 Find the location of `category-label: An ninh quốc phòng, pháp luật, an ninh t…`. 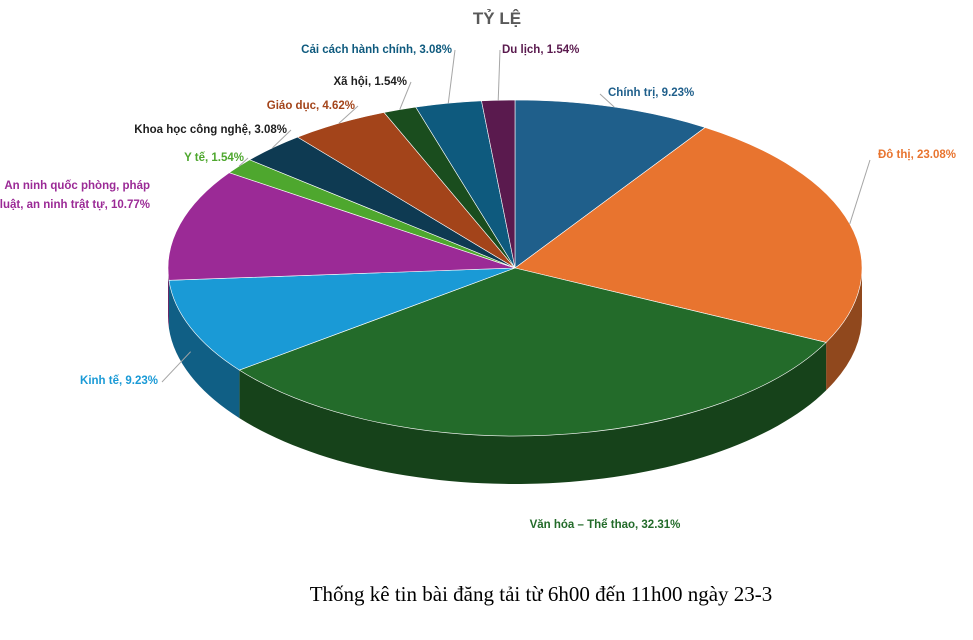

category-label: An ninh quốc phòng, pháp luật, an ninh t… is located at coordinates (75, 195).